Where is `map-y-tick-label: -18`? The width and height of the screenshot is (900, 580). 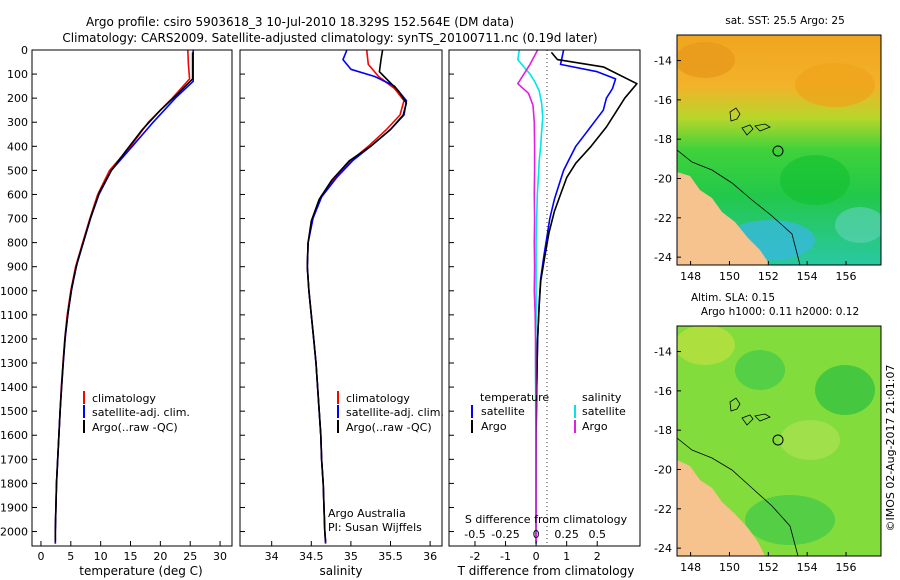
map-y-tick-label: -18 is located at coordinates (663, 430).